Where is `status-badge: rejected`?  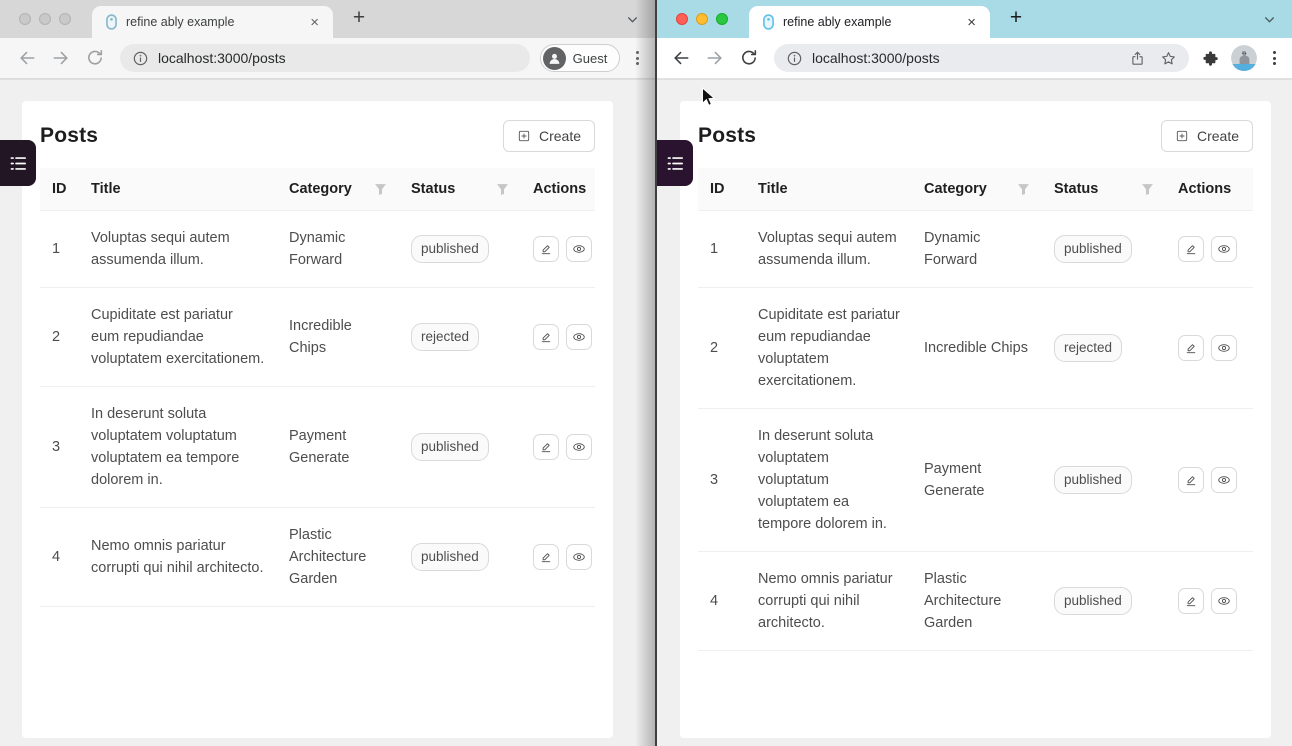 status-badge: rejected is located at coordinates (1088, 348).